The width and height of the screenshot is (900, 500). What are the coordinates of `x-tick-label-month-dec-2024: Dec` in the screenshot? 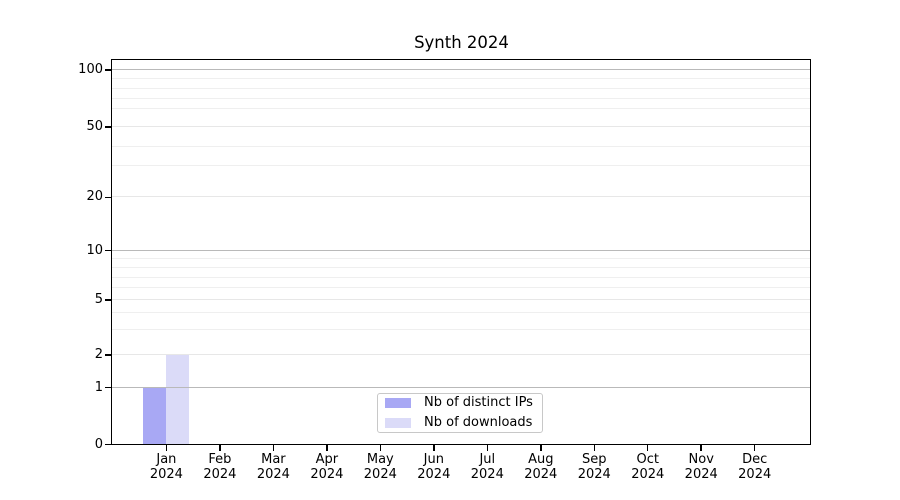 It's located at (755, 459).